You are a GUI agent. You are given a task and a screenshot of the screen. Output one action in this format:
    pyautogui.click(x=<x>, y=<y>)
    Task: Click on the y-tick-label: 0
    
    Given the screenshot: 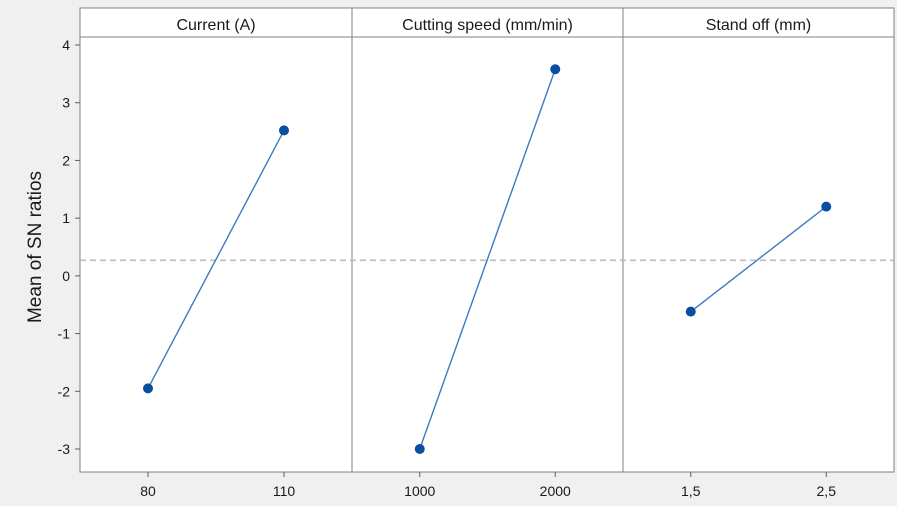 What is the action you would take?
    pyautogui.click(x=66, y=276)
    